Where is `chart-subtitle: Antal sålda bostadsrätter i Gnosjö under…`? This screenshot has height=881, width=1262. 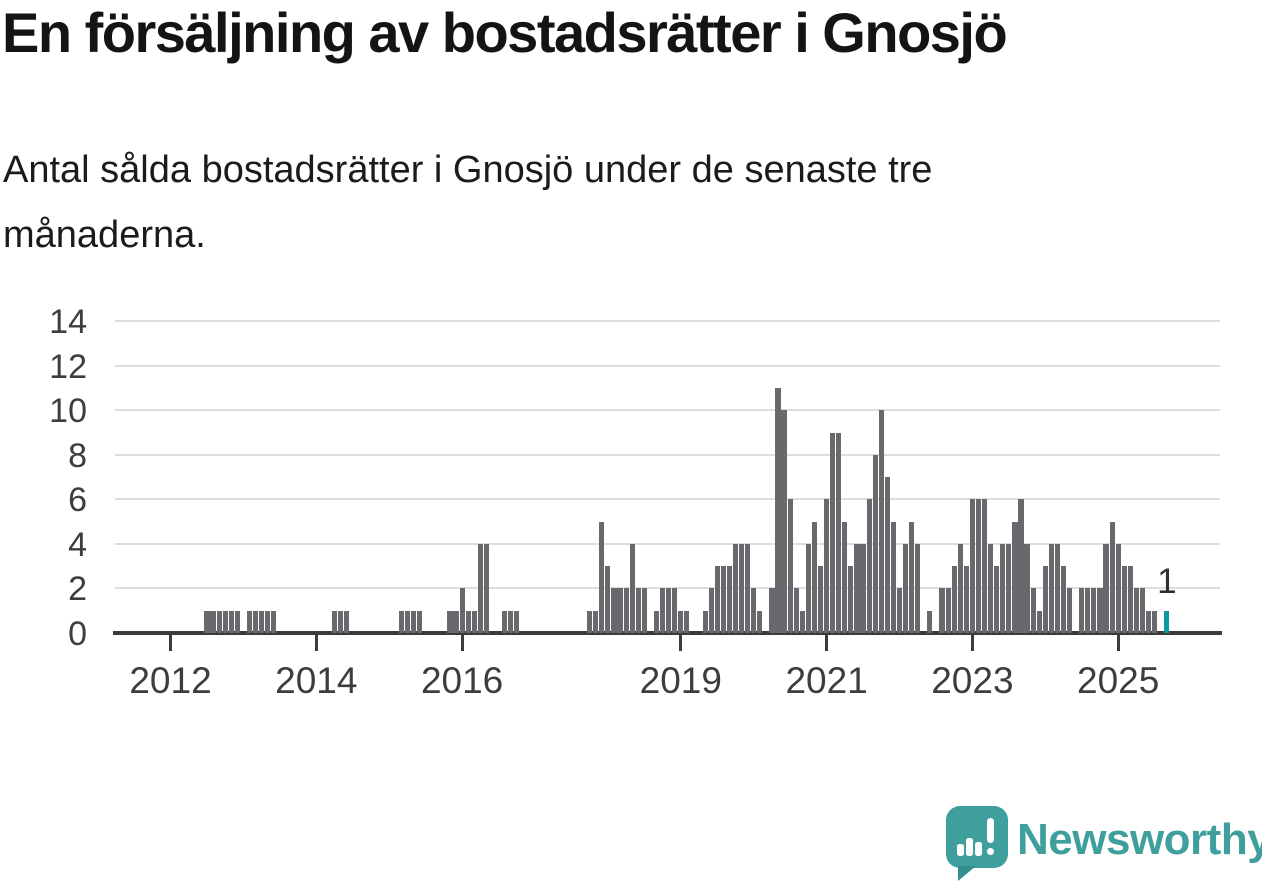 chart-subtitle: Antal sålda bostadsrätter i Gnosjö under… is located at coordinates (468, 202).